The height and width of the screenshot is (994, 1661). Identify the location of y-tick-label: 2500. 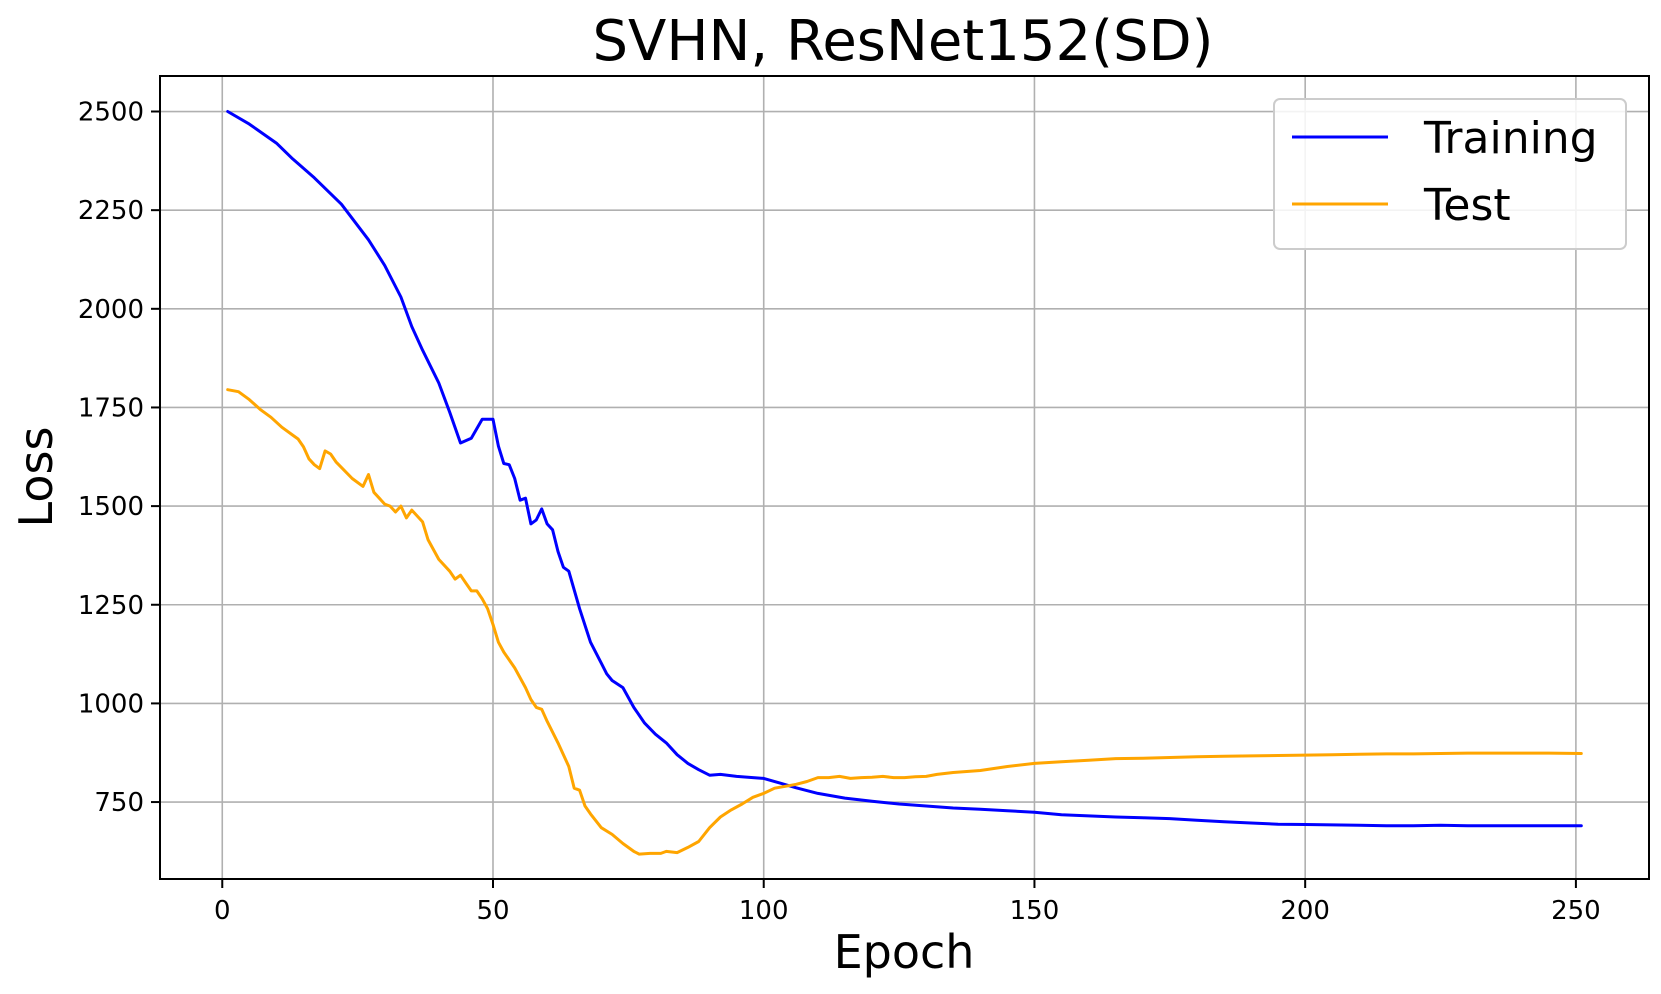
(111, 113).